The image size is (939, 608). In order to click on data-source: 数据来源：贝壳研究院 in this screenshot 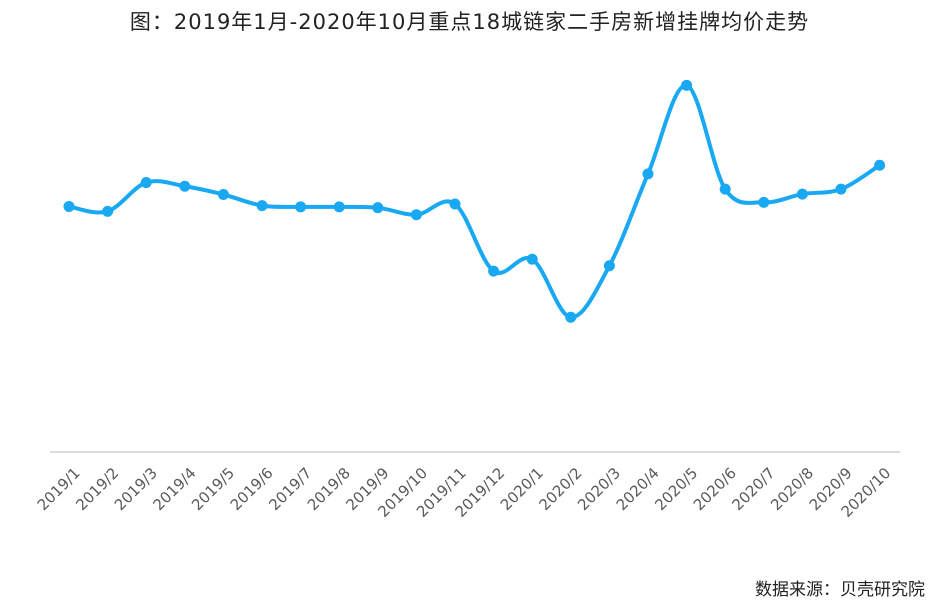, I will do `click(840, 590)`.